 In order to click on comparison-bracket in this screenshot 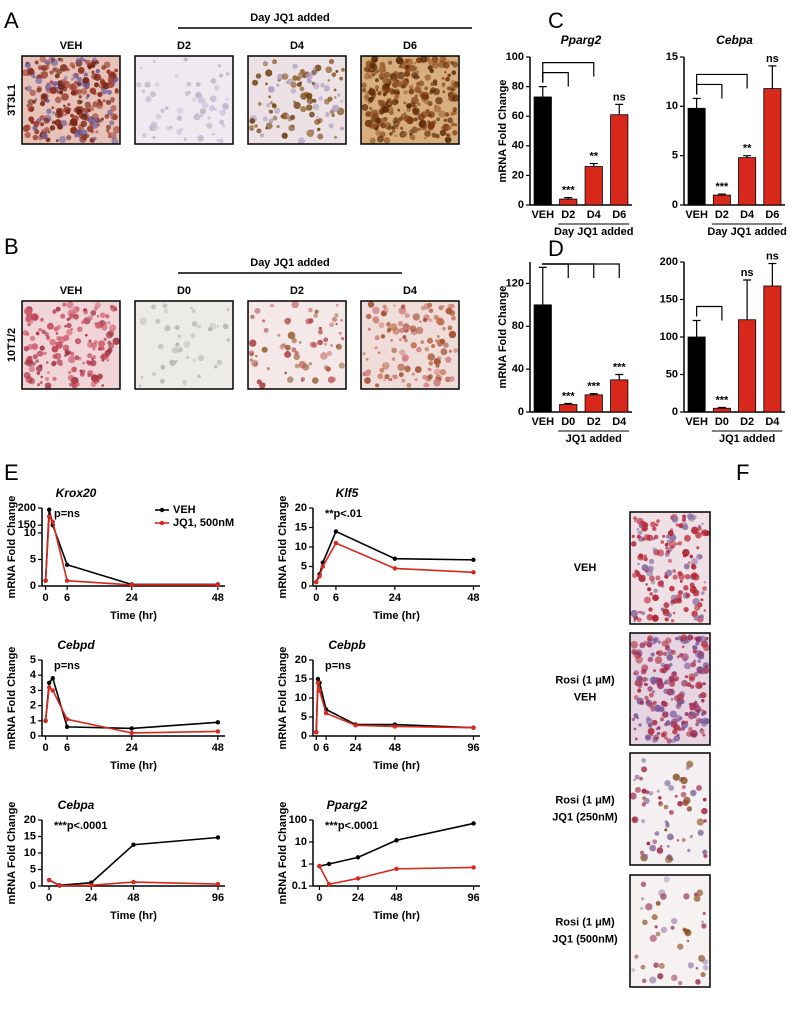, I will do `click(568, 72)`.